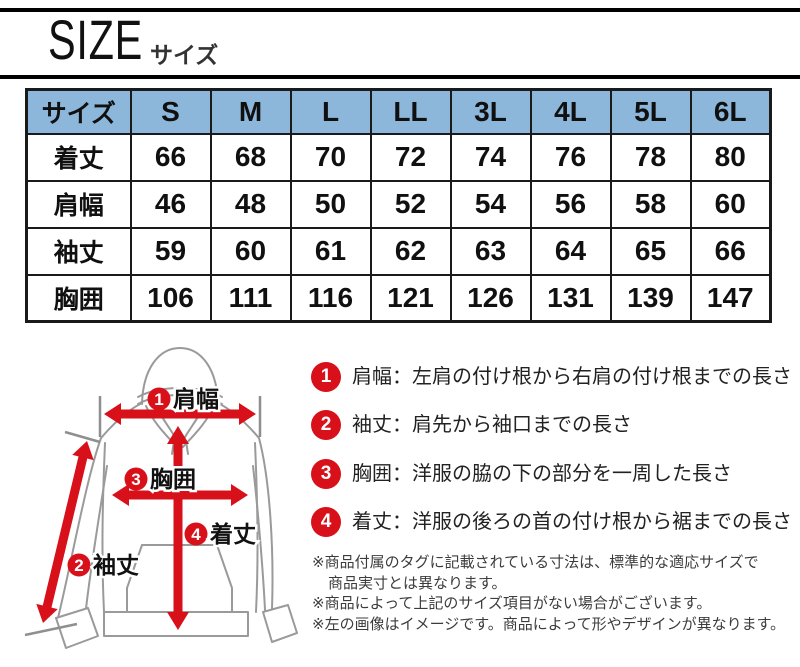  What do you see at coordinates (233, 534) in the screenshot?
I see `measure-label: 着丈` at bounding box center [233, 534].